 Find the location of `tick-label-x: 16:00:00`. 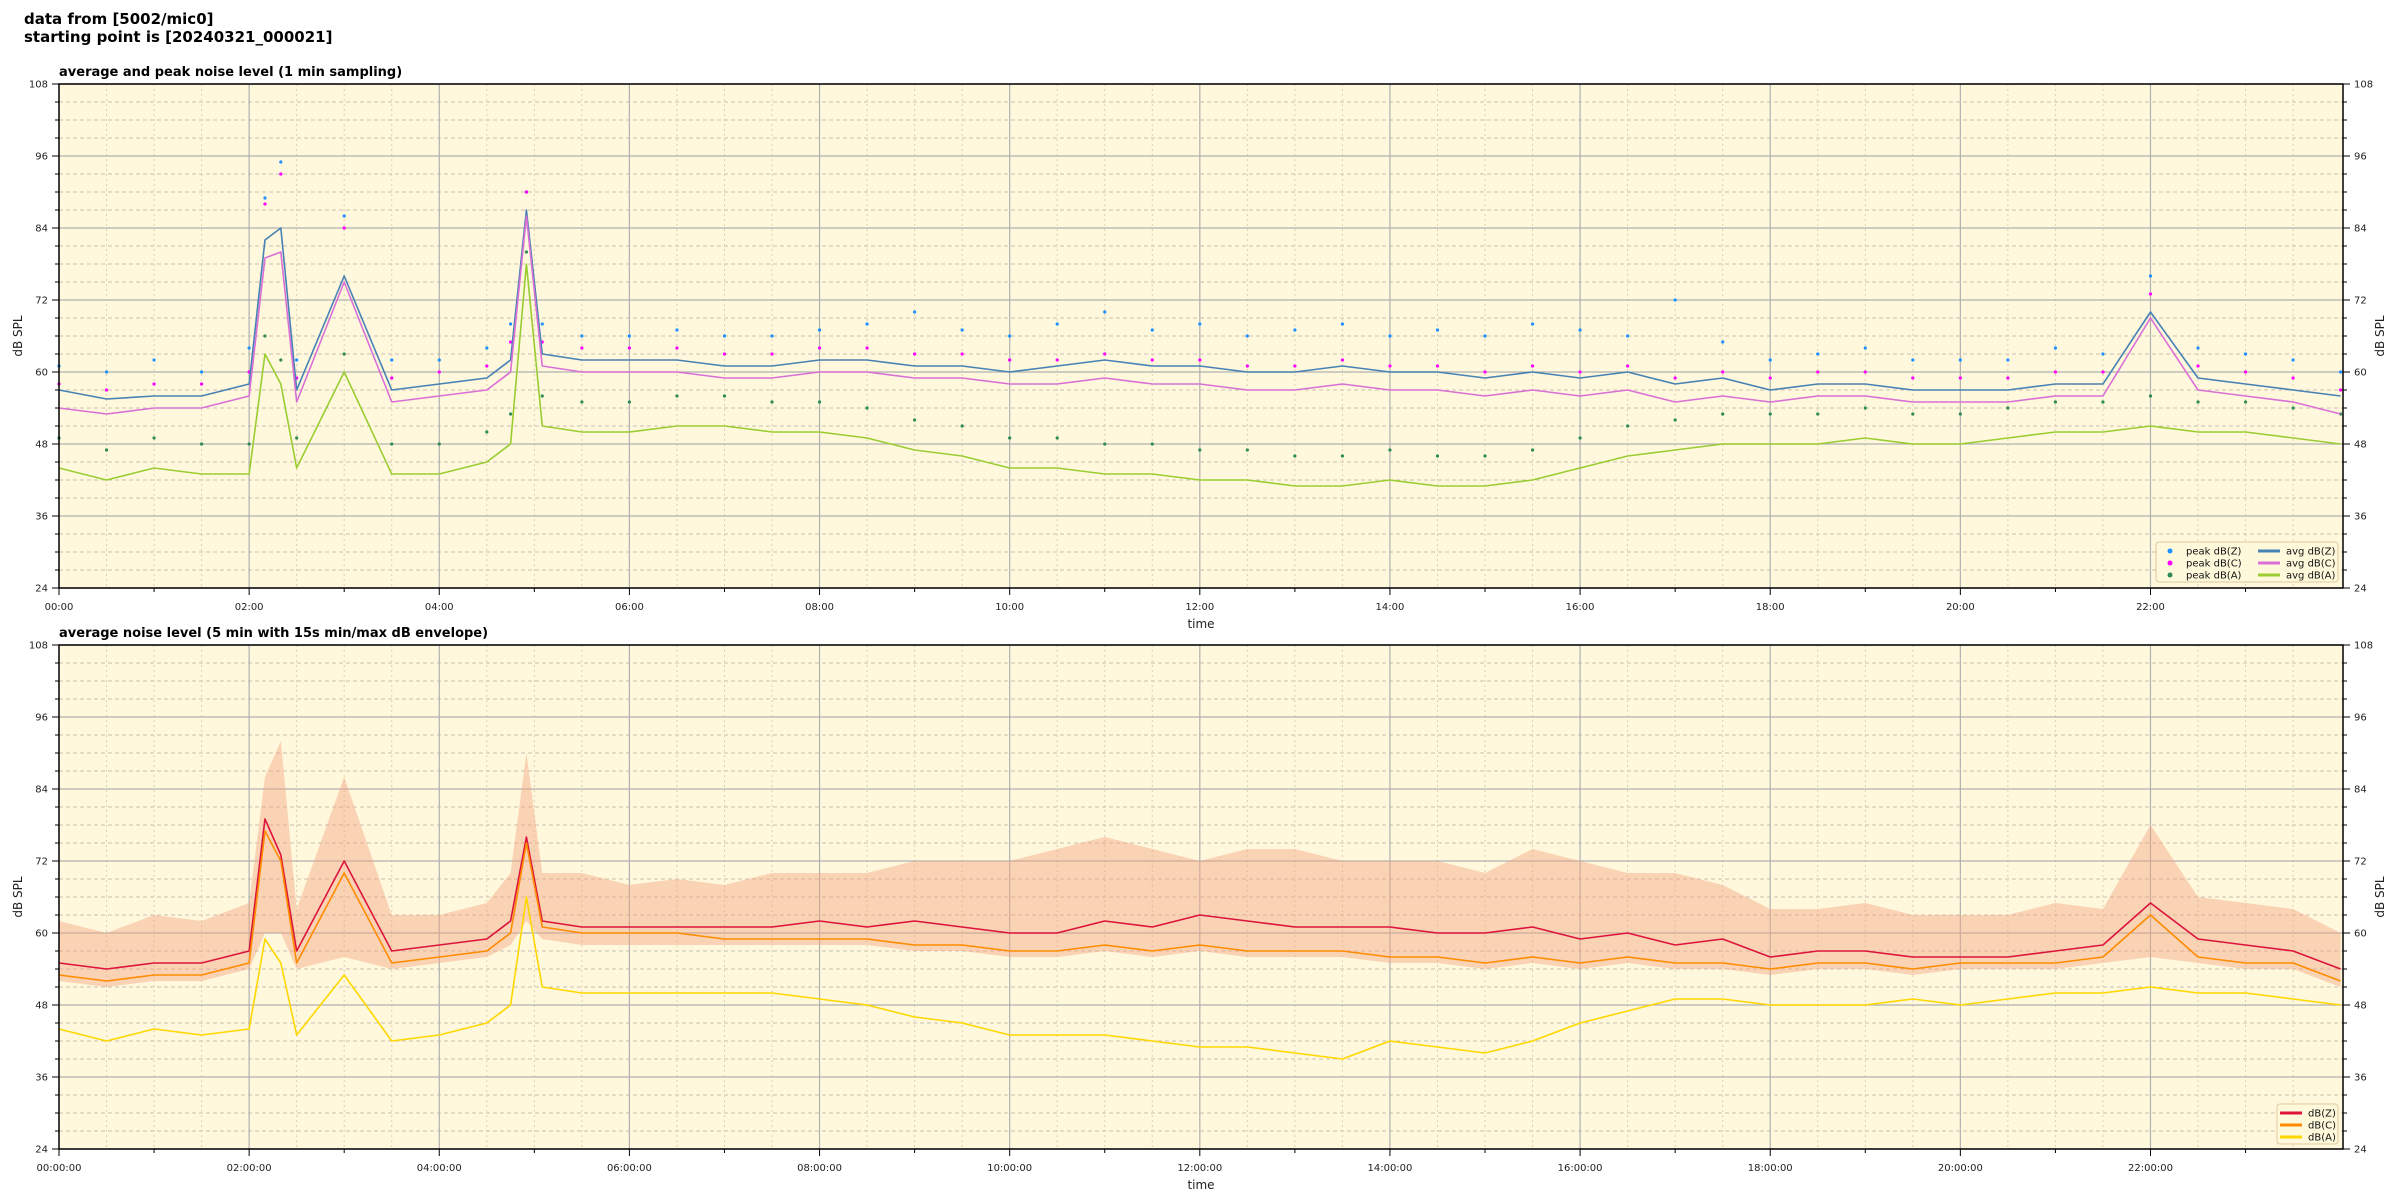

tick-label-x: 16:00:00 is located at coordinates (1580, 1168).